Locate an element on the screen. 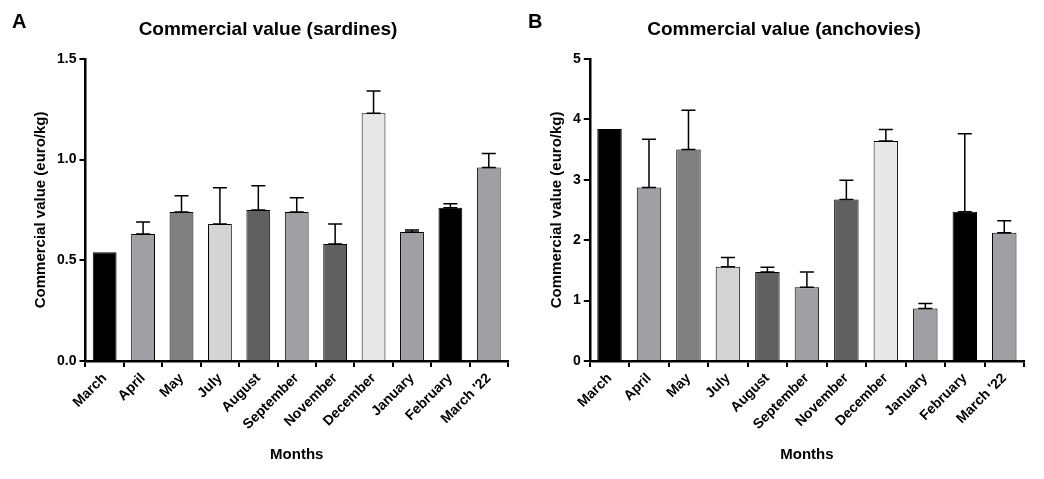  chart-title: Commercial value (sardines) is located at coordinates (268, 28).